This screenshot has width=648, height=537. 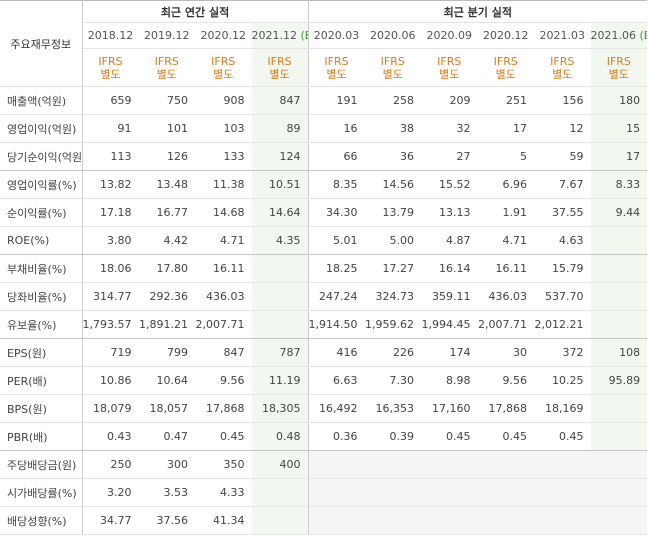 I want to click on value-cell: 7.67, so click(x=562, y=184).